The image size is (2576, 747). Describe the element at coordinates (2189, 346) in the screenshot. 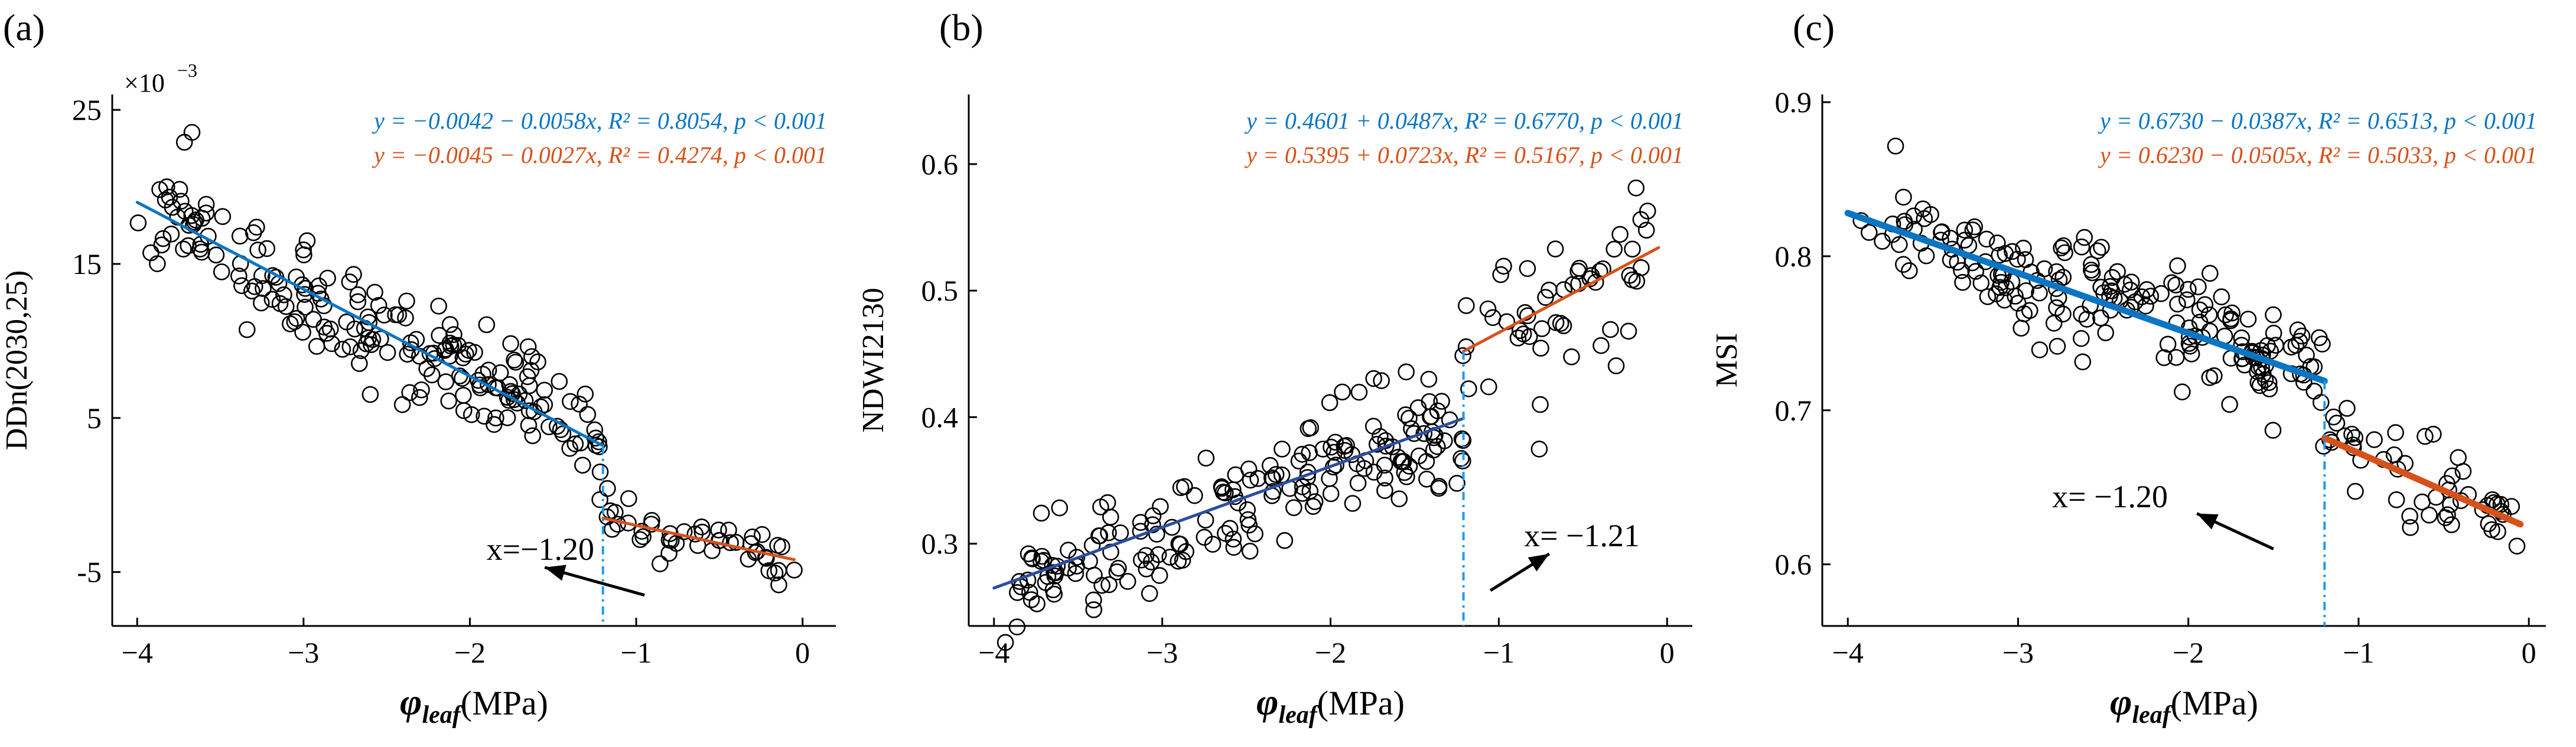

I see `scatter-points` at that location.